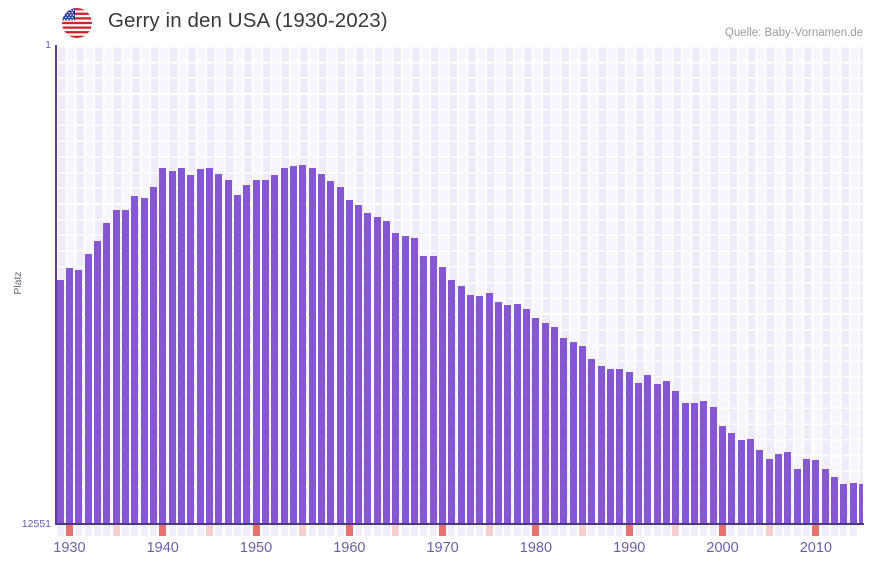 The height and width of the screenshot is (567, 873). I want to click on y-axis-top-tick-label: 1, so click(48, 45).